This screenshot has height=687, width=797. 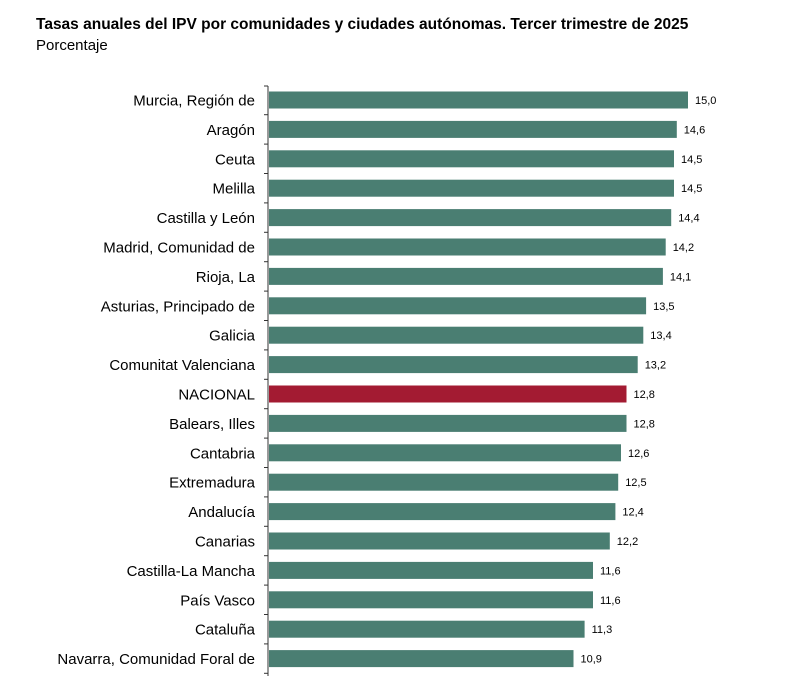 What do you see at coordinates (431, 570) in the screenshot?
I see `bar-castilla-la-mancha` at bounding box center [431, 570].